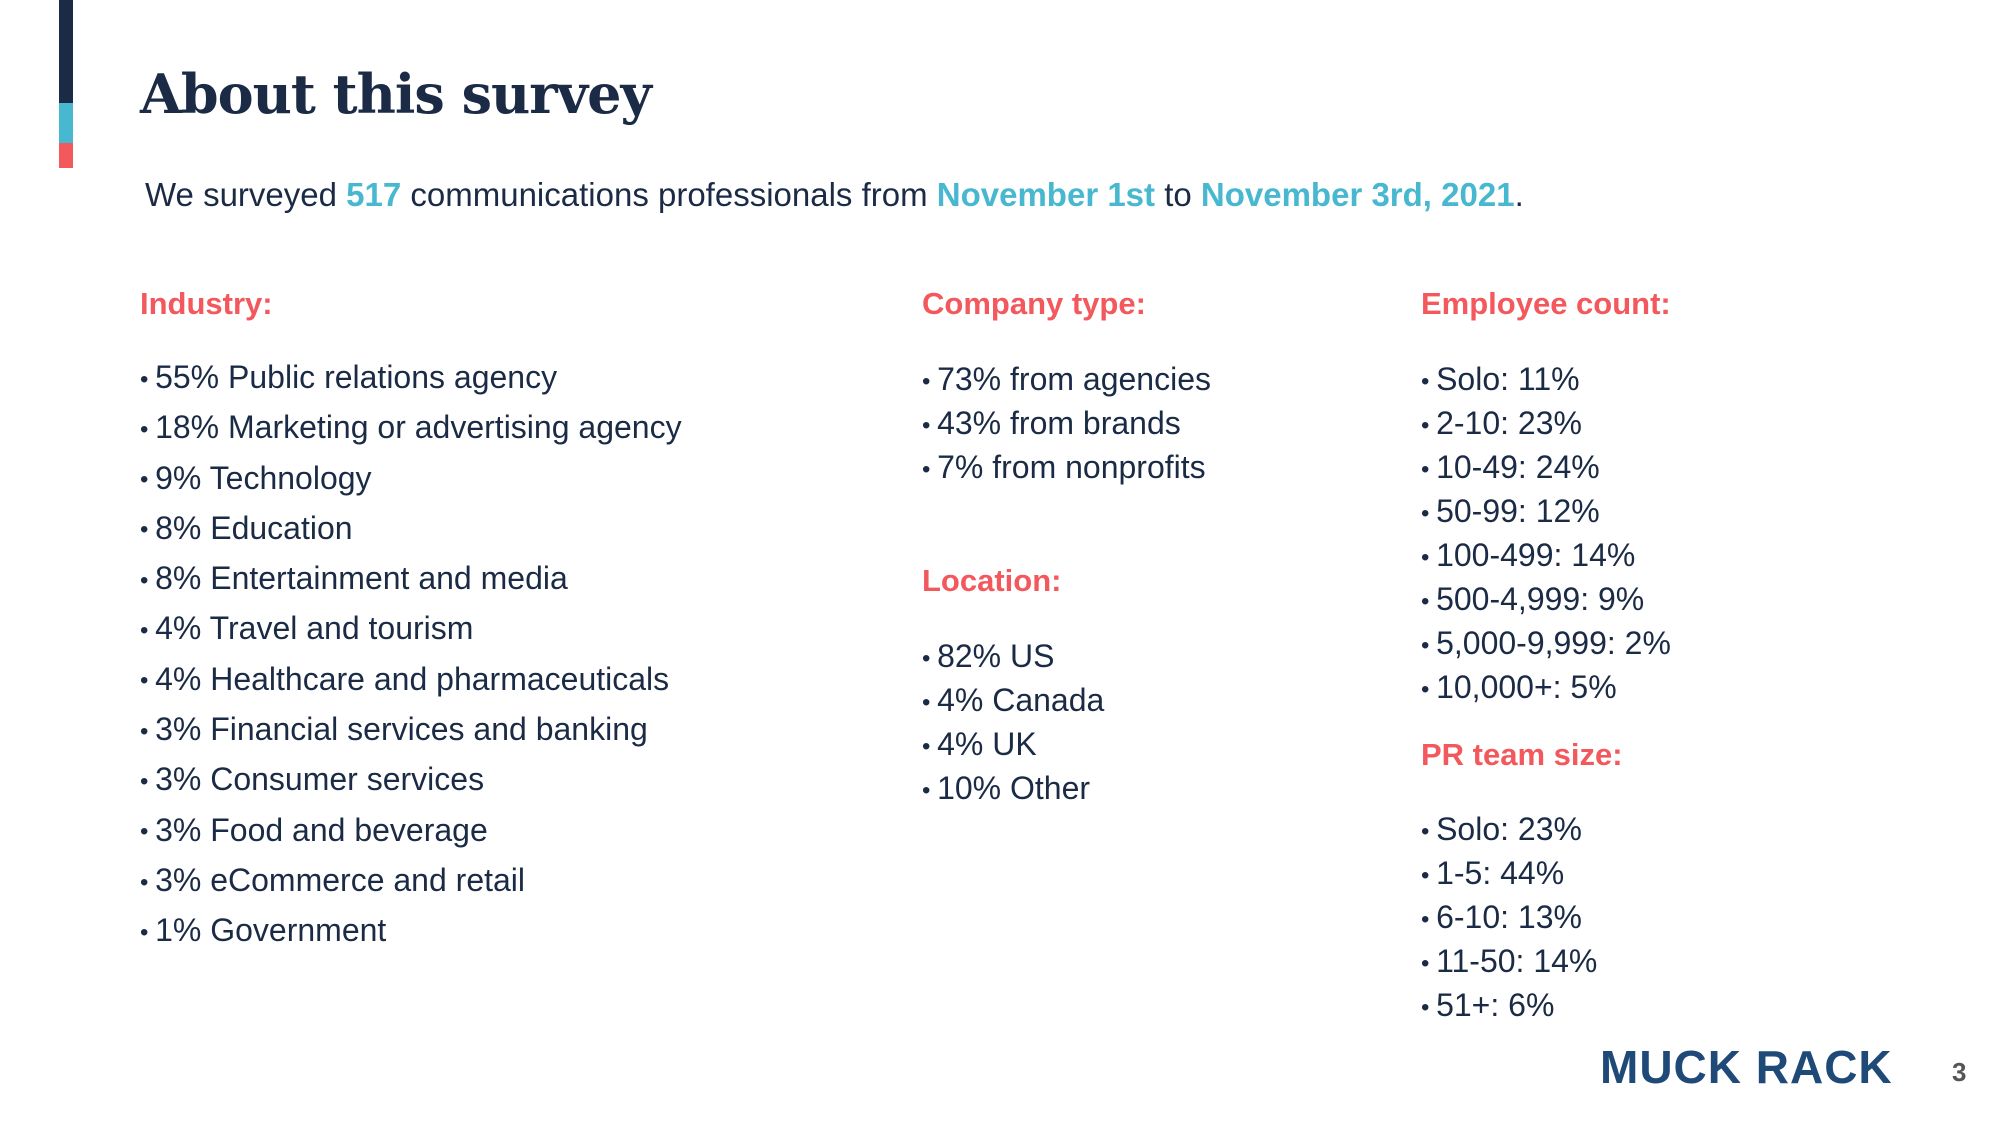 Image resolution: width=2000 pixels, height=1125 pixels. I want to click on accent-bar-navy, so click(66, 51).